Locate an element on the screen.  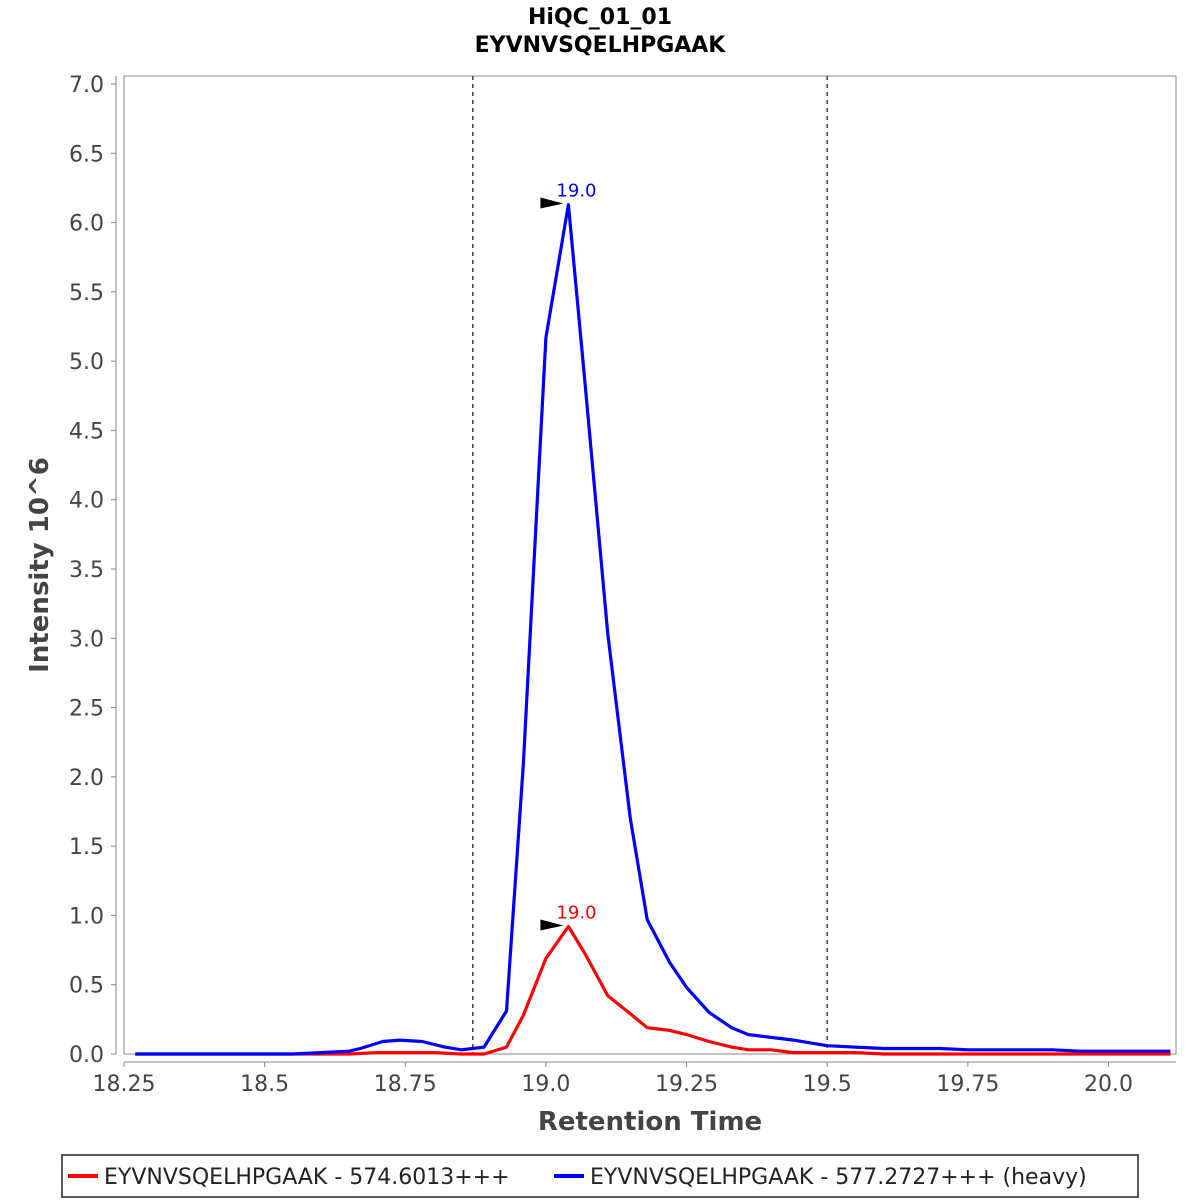
x-tick-label: 19.5 is located at coordinates (827, 1084).